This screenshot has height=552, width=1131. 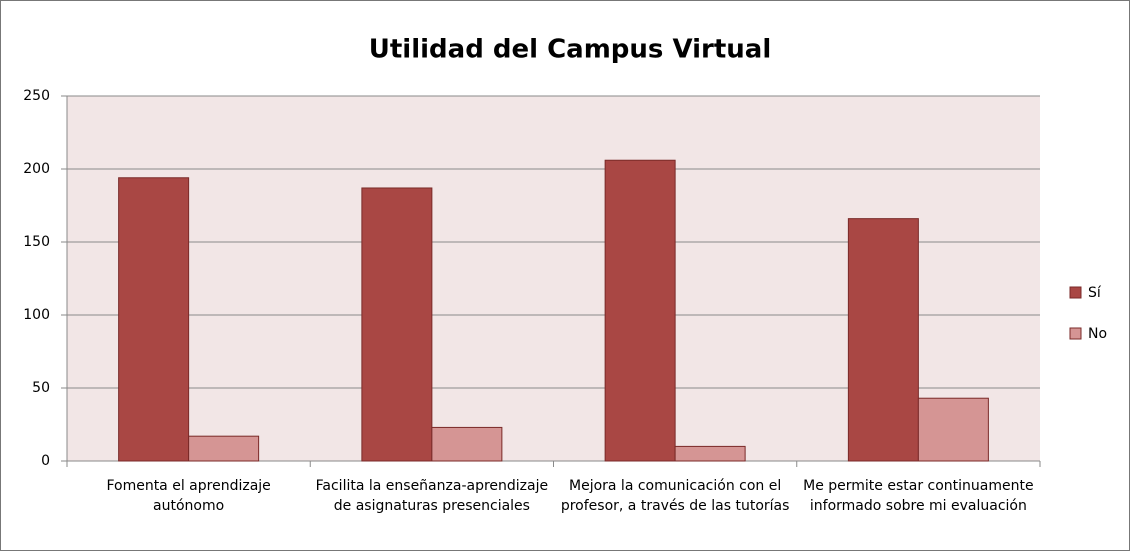 What do you see at coordinates (36, 242) in the screenshot?
I see `y-tick-label: 150` at bounding box center [36, 242].